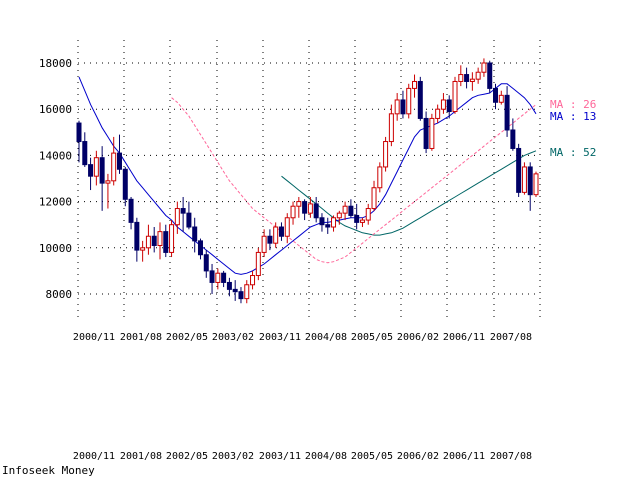 The height and width of the screenshot is (494, 630). I want to click on x-tick-label: 2000/11, so click(94, 337).